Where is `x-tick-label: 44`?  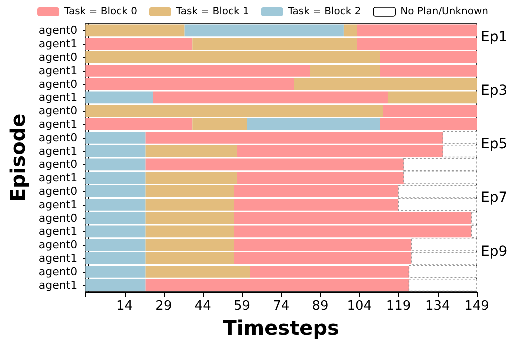 x-tick-label: 44 is located at coordinates (203, 306).